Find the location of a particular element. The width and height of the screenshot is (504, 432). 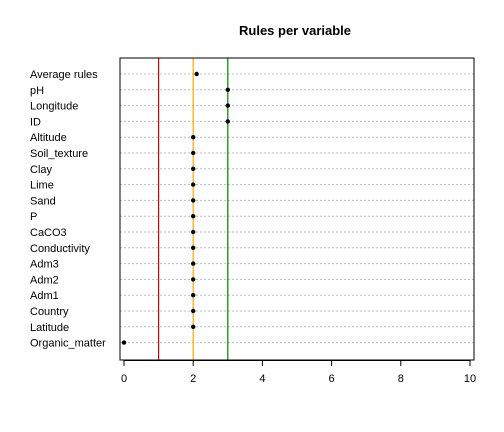

category-label: Adm2 is located at coordinates (44, 280).